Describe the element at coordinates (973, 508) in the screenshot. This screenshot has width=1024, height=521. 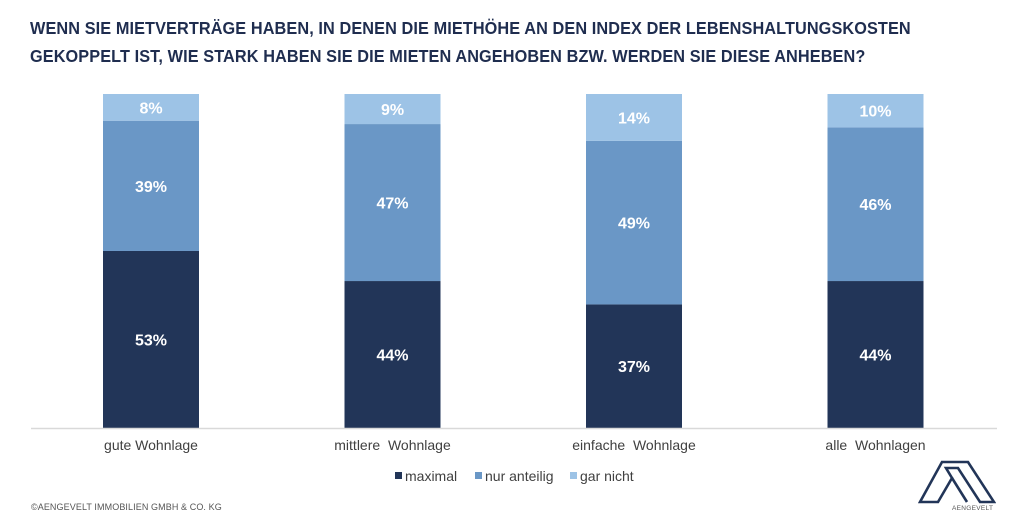
I see `logo-text: AENGEVELT` at that location.